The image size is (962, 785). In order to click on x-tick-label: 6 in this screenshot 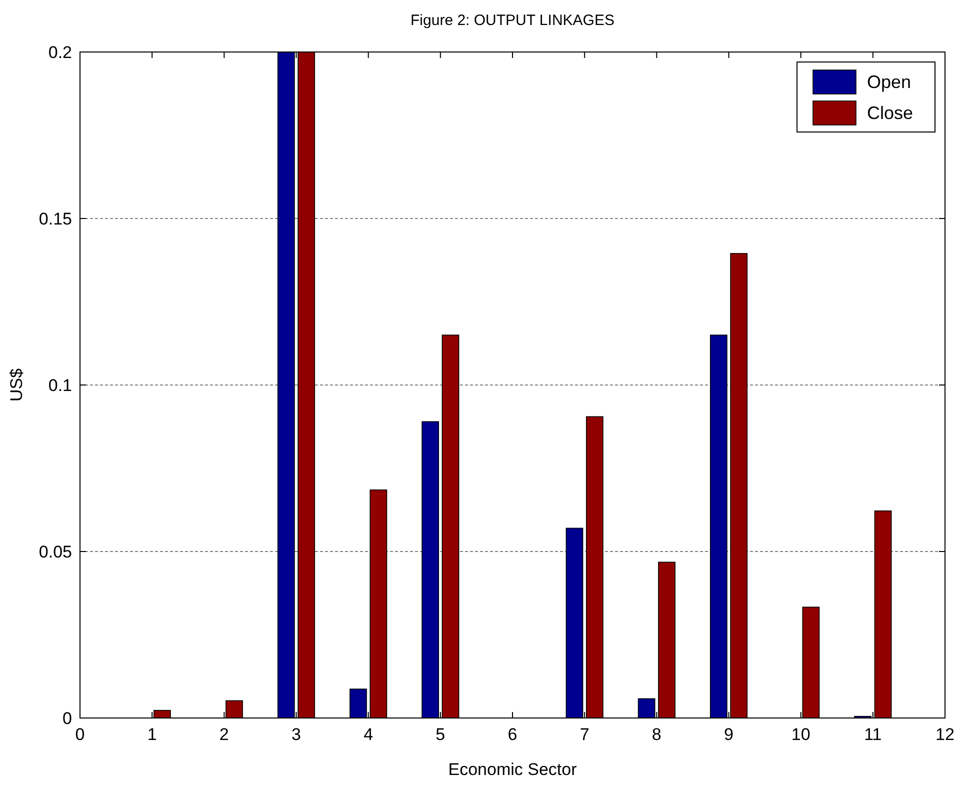, I will do `click(513, 734)`.